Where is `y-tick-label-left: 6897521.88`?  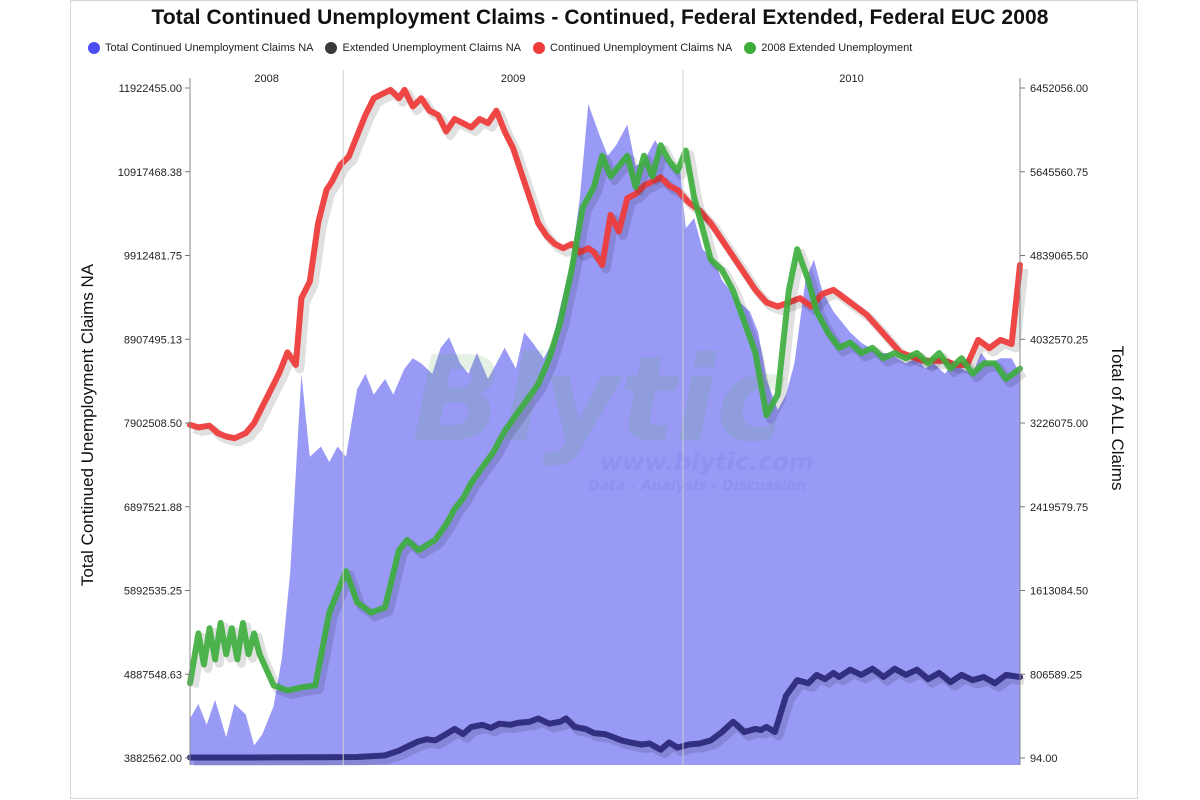
y-tick-label-left: 6897521.88 is located at coordinates (153, 508).